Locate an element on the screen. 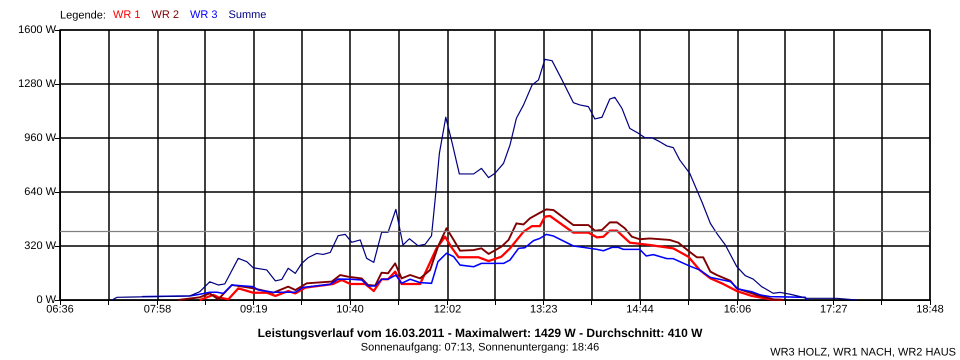 This screenshot has height=360, width=960. y-tick-label: 320 W is located at coordinates (40, 246).